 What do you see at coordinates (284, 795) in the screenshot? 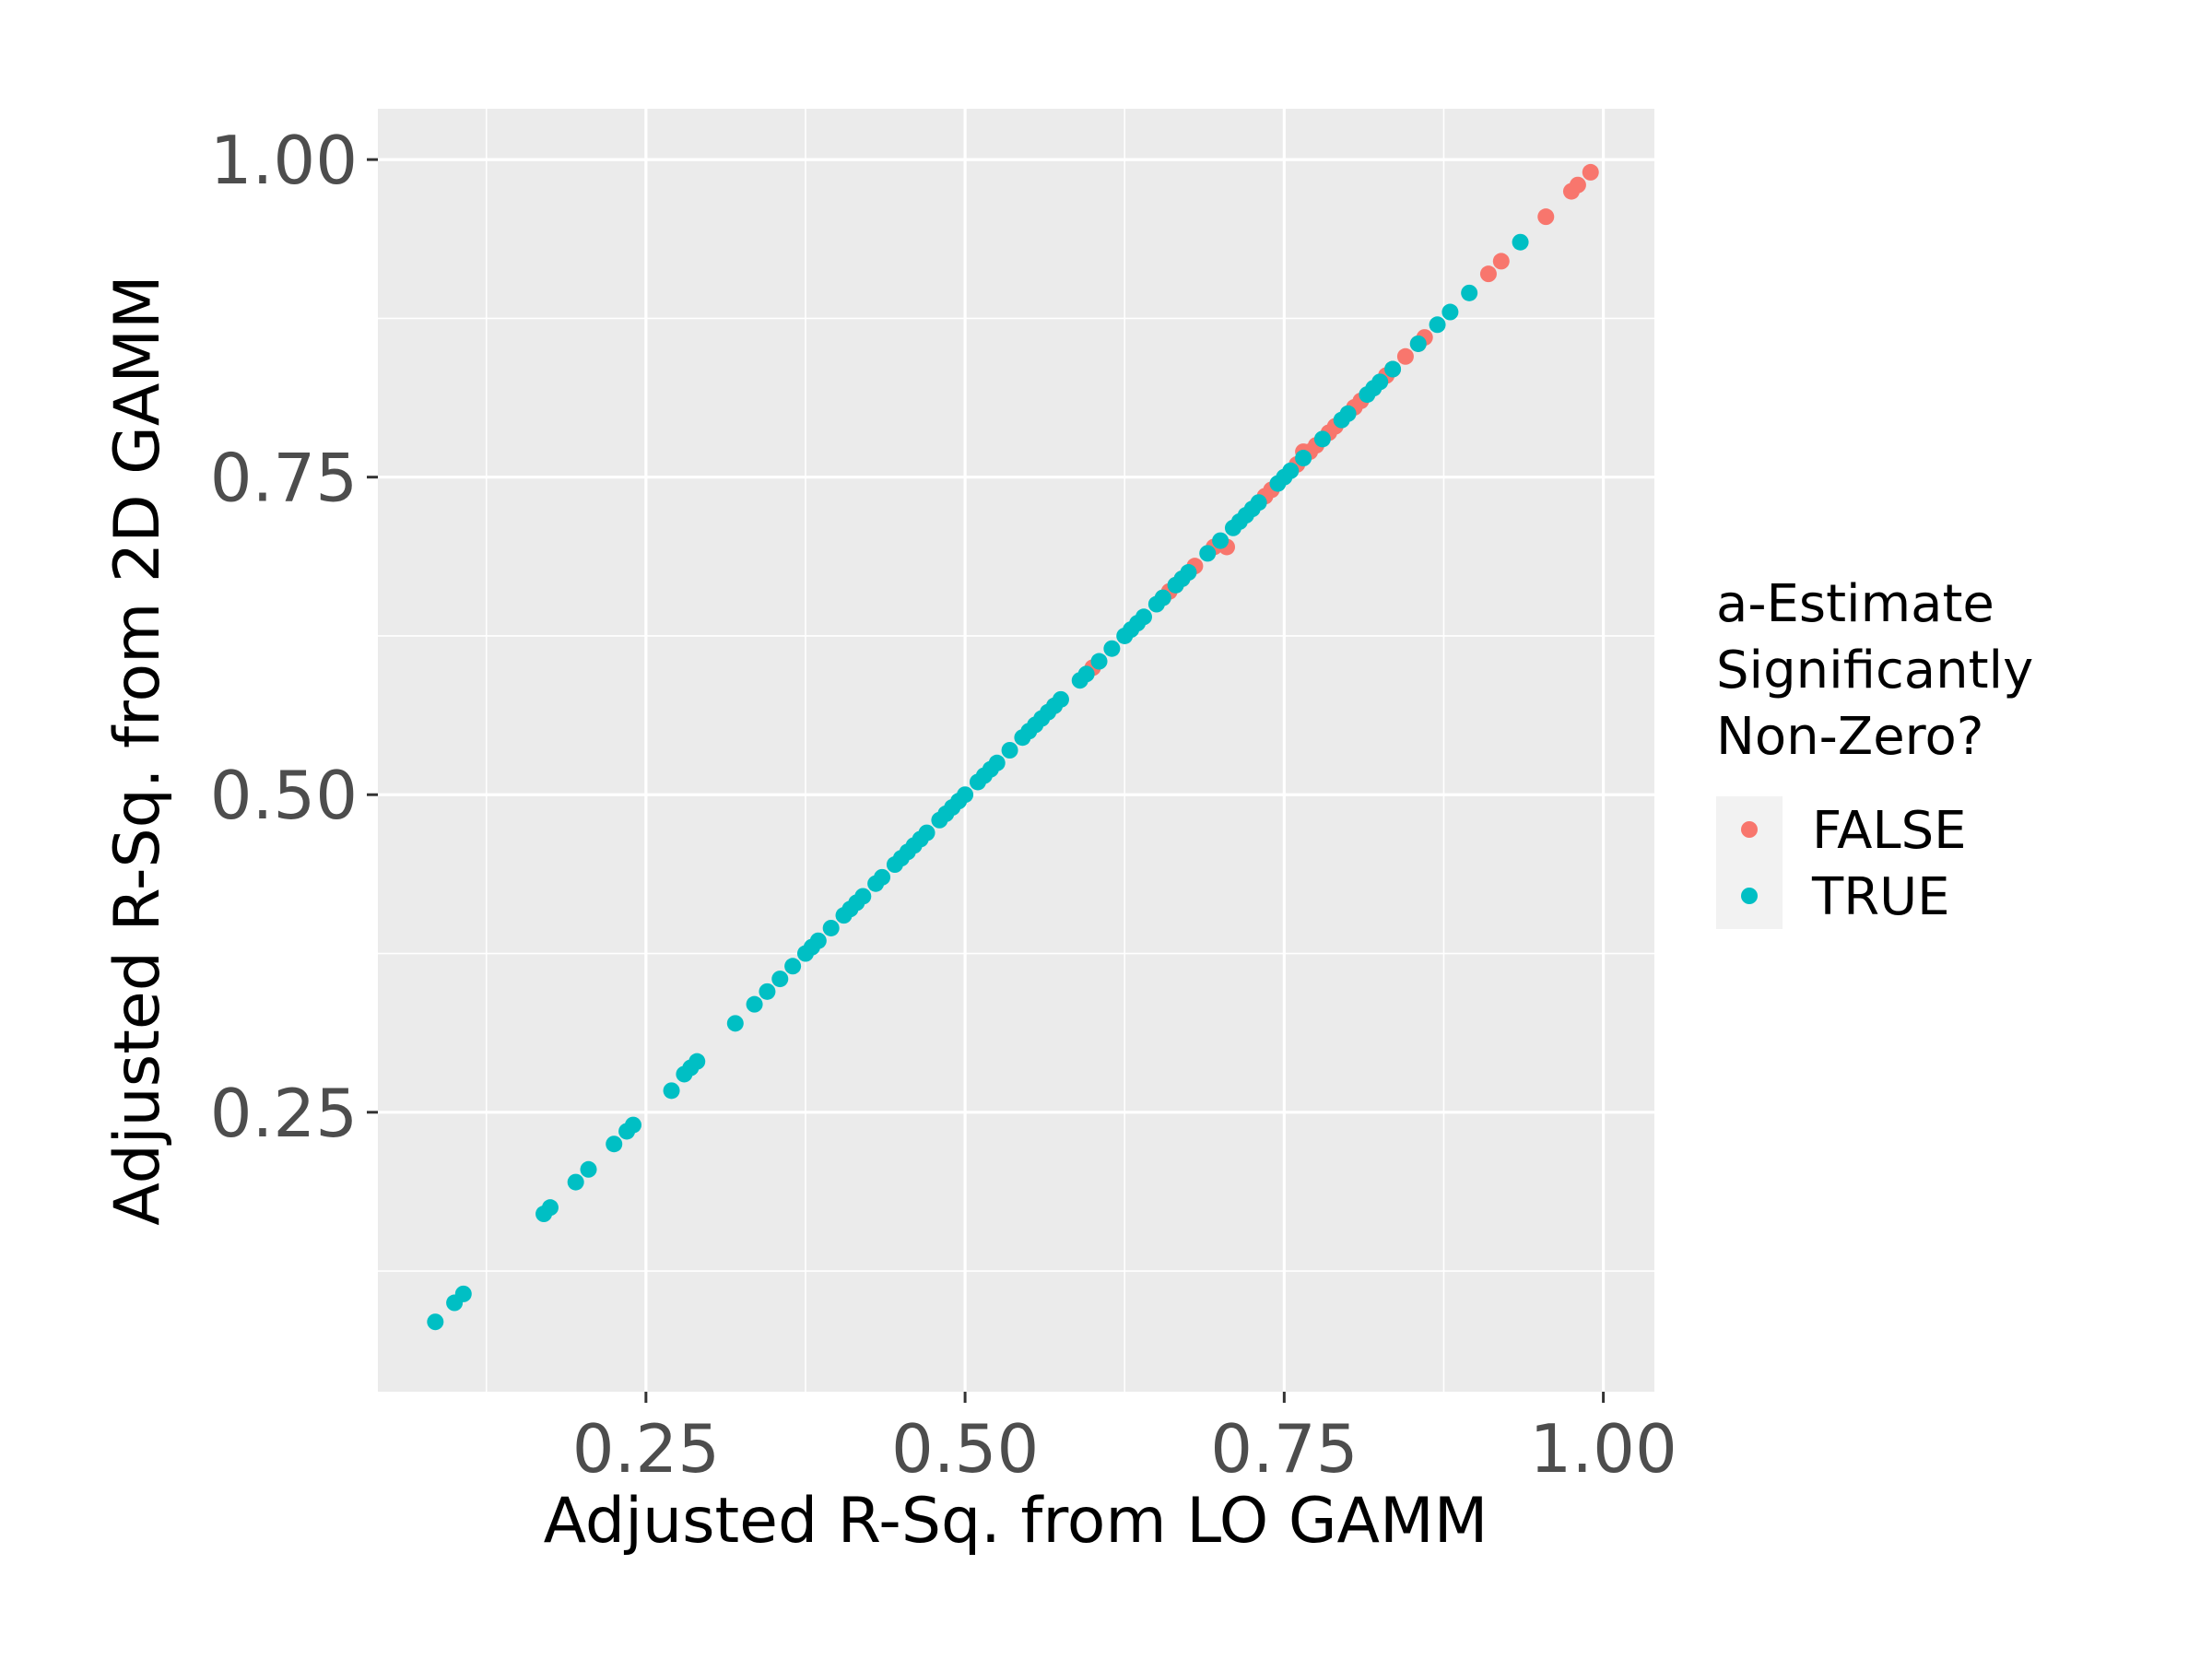
I see `y-tick-label: 0.50` at bounding box center [284, 795].